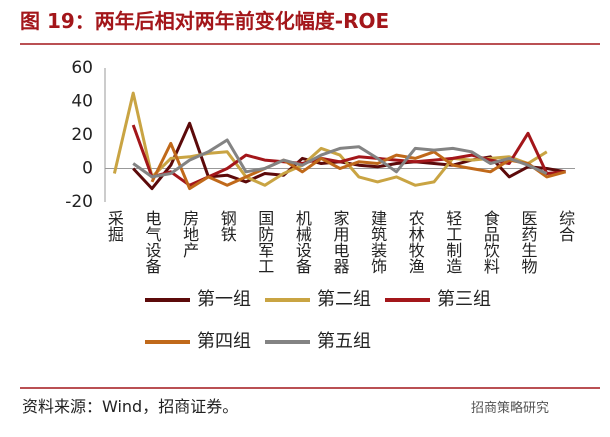 This screenshot has height=437, width=610. Describe the element at coordinates (528, 242) in the screenshot. I see `x-tick-label: 医药生物` at that location.